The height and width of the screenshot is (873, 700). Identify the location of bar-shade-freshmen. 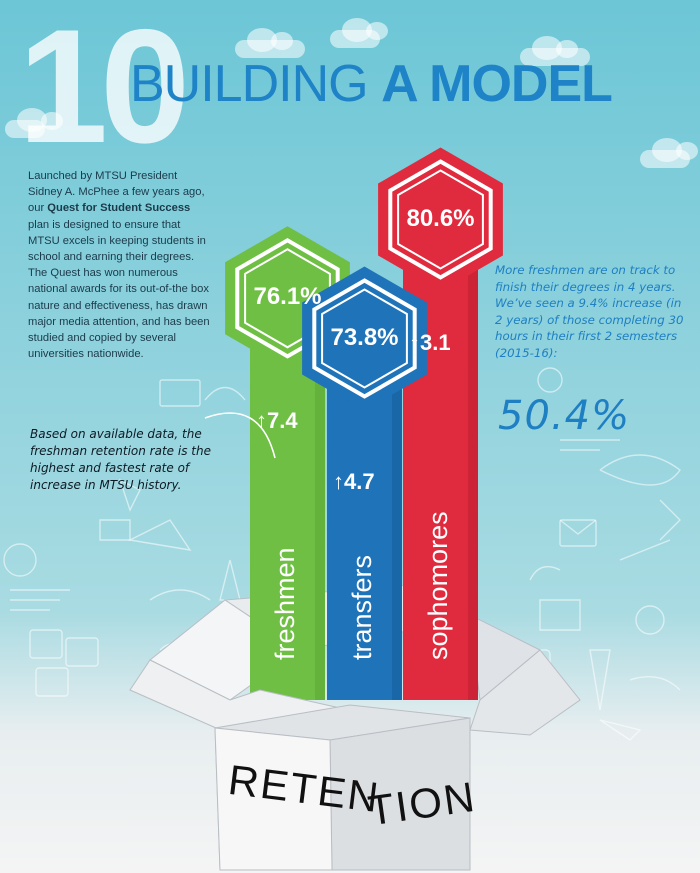
(320, 499).